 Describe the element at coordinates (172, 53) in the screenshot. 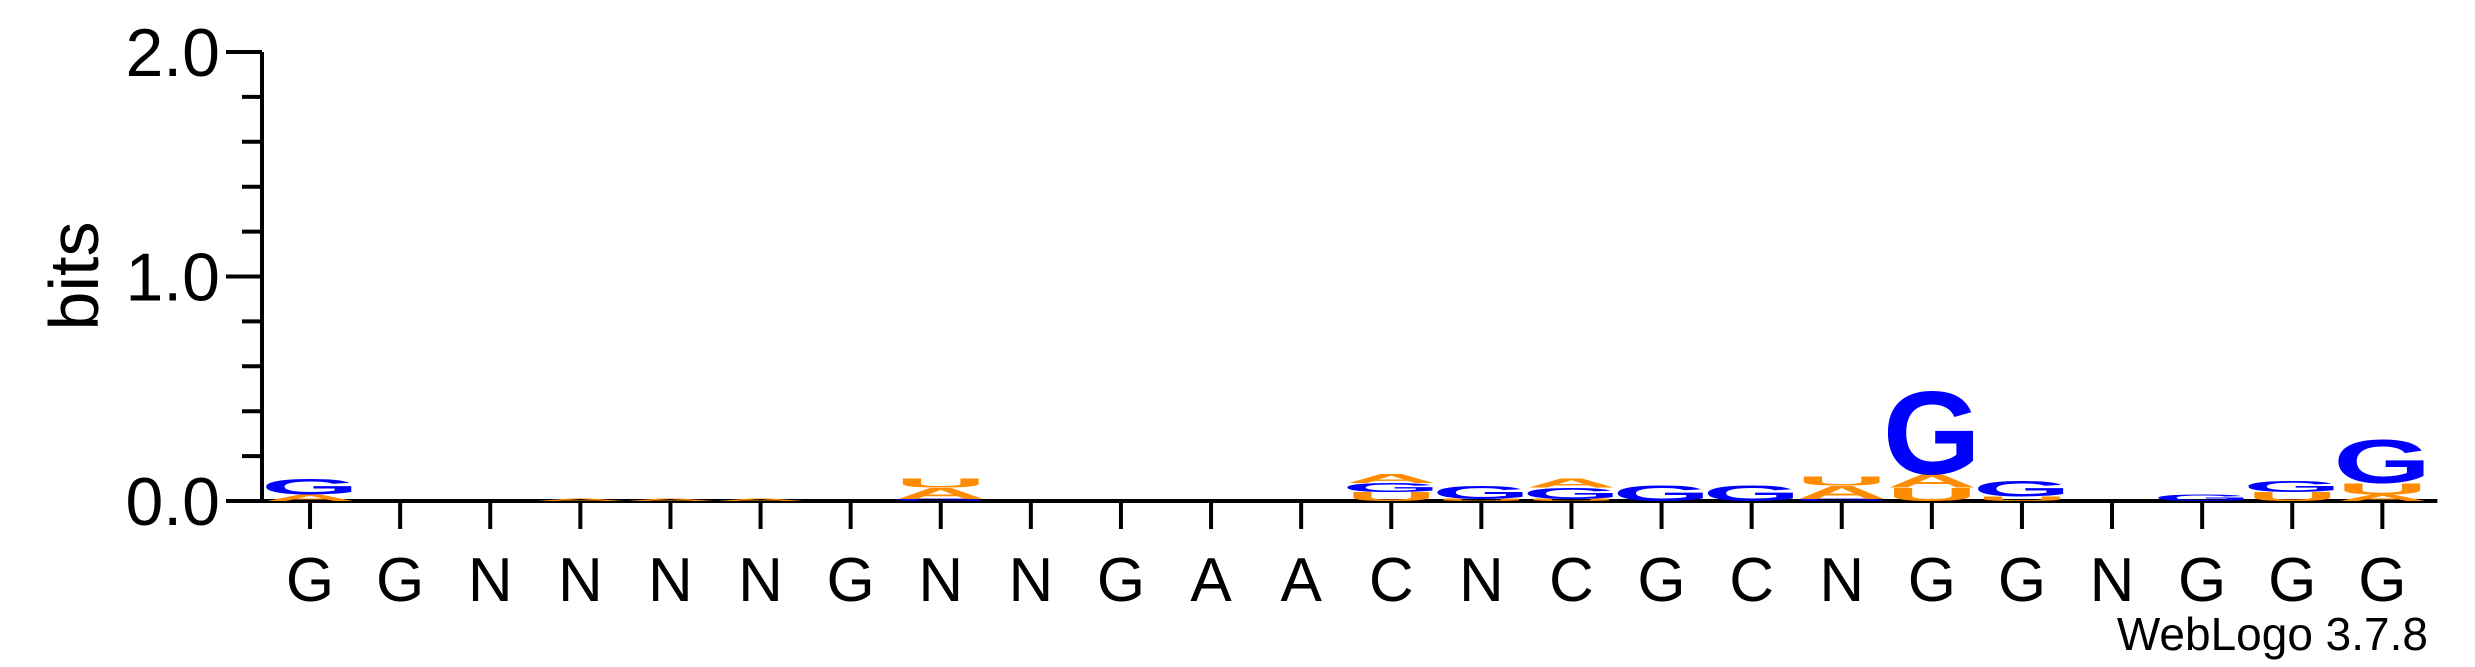

I see `y-tick-label: 2.0` at that location.